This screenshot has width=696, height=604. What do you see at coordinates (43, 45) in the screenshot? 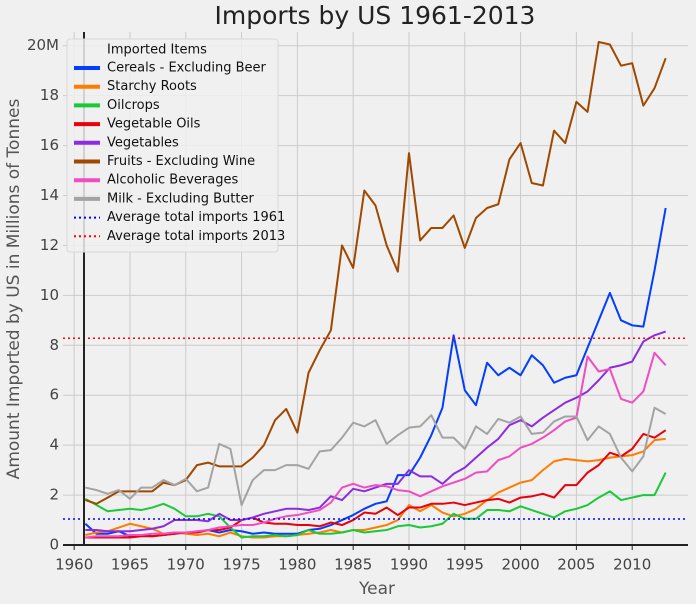
I see `y-tick-label: 20M` at bounding box center [43, 45].